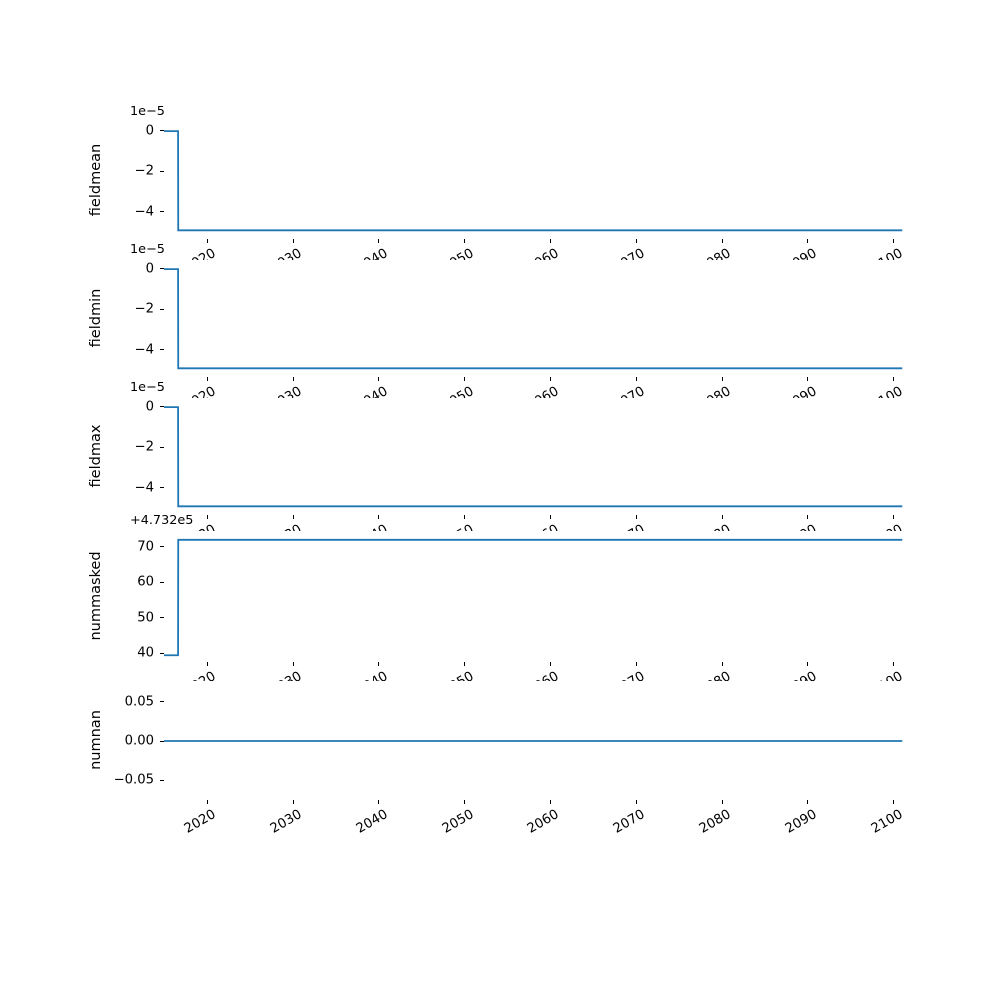  I want to click on series-group-fieldmin, so click(533, 319).